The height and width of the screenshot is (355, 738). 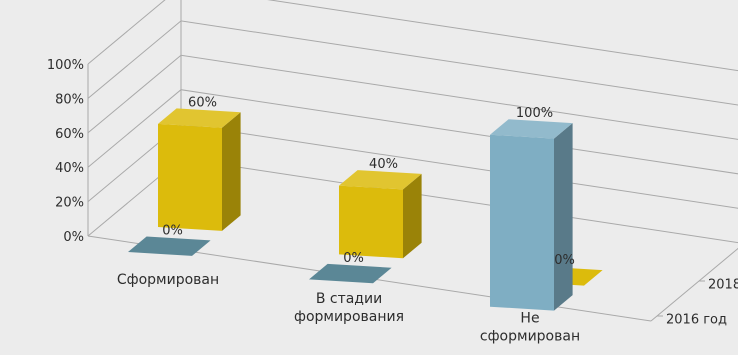 What do you see at coordinates (202, 102) in the screenshot?
I see `data-label: 60%` at bounding box center [202, 102].